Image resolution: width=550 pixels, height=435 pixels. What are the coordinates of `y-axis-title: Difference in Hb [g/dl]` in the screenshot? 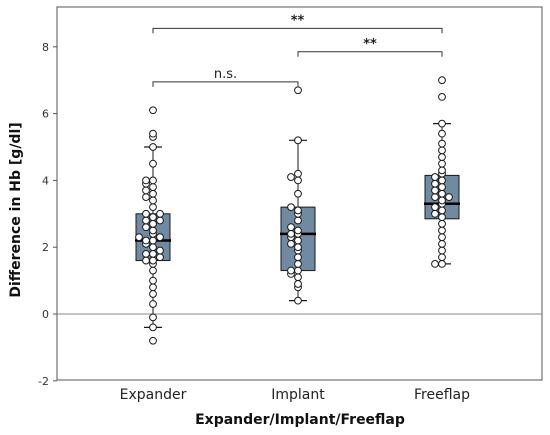 It's located at (16, 209).